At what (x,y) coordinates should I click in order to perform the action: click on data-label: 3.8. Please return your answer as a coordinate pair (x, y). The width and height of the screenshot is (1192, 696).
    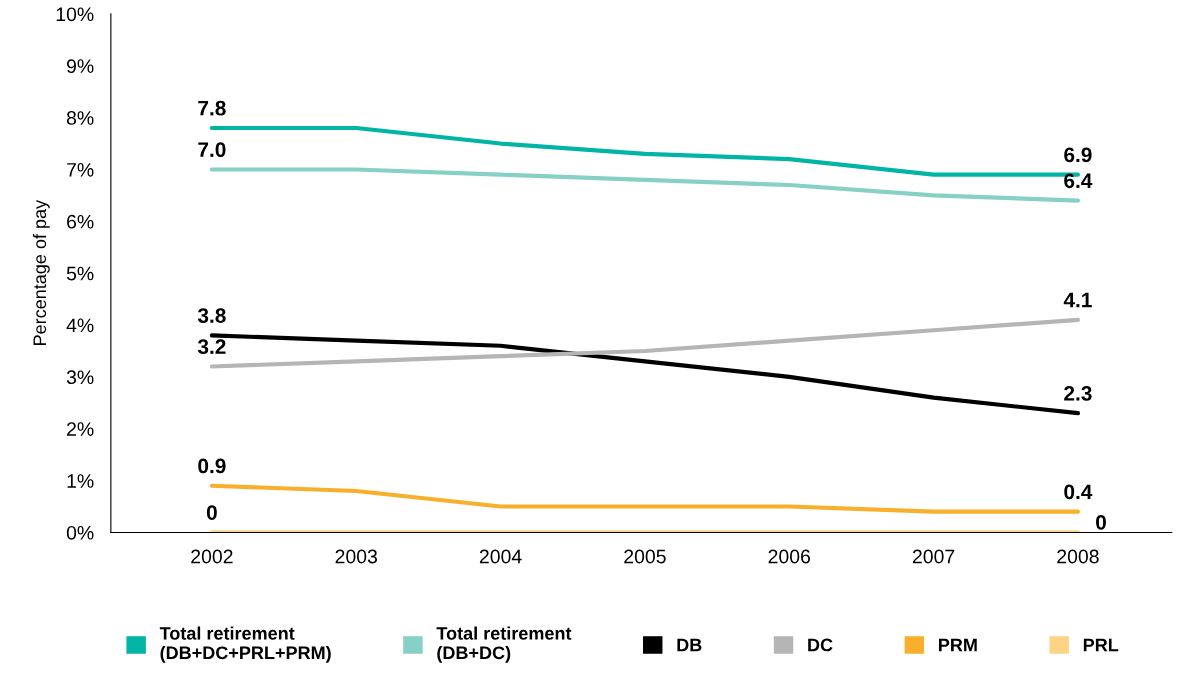
    Looking at the image, I should click on (211, 315).